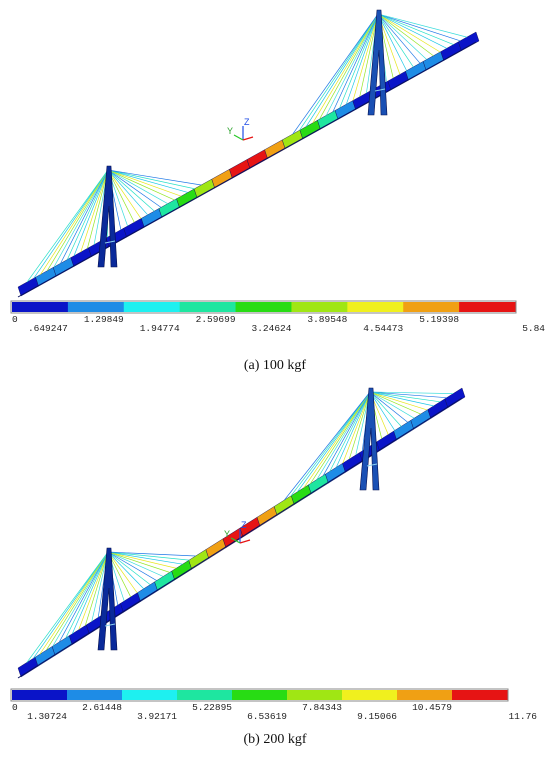 This screenshot has width=550, height=769. I want to click on y-axis-label: Y, so click(227, 534).